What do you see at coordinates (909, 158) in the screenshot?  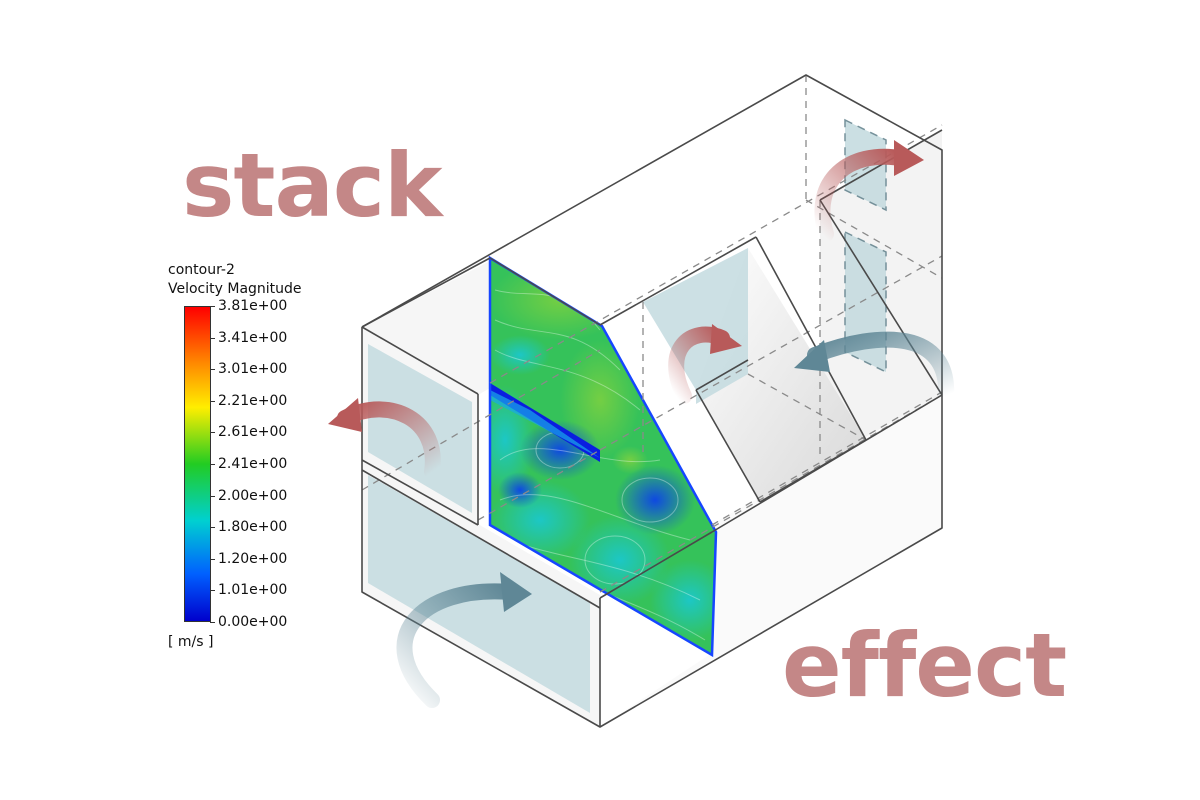 I see `warm-arrowhead-stack` at bounding box center [909, 158].